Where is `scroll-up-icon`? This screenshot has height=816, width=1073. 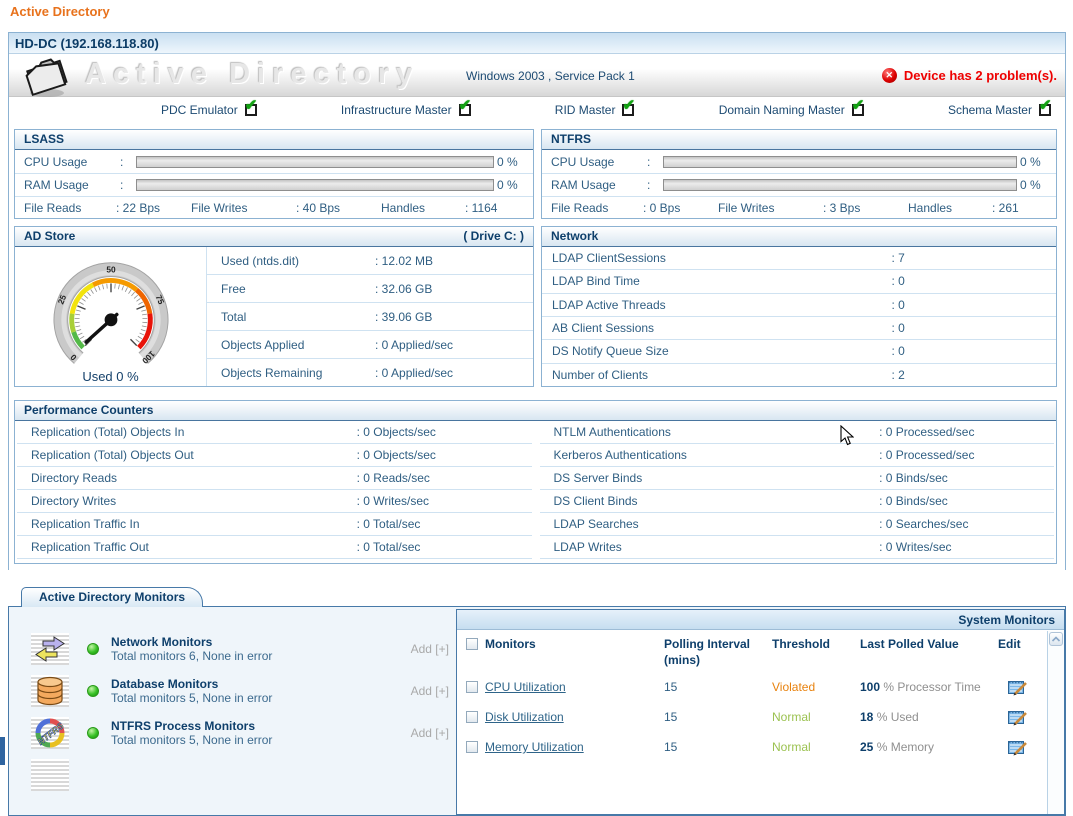
scroll-up-icon is located at coordinates (1056, 639).